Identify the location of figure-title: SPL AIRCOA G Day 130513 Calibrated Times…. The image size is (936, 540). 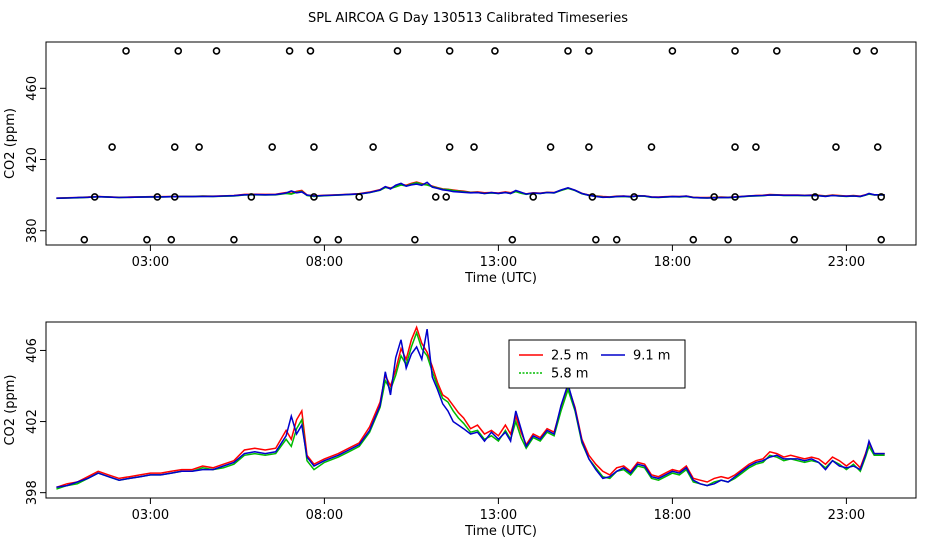
(468, 18).